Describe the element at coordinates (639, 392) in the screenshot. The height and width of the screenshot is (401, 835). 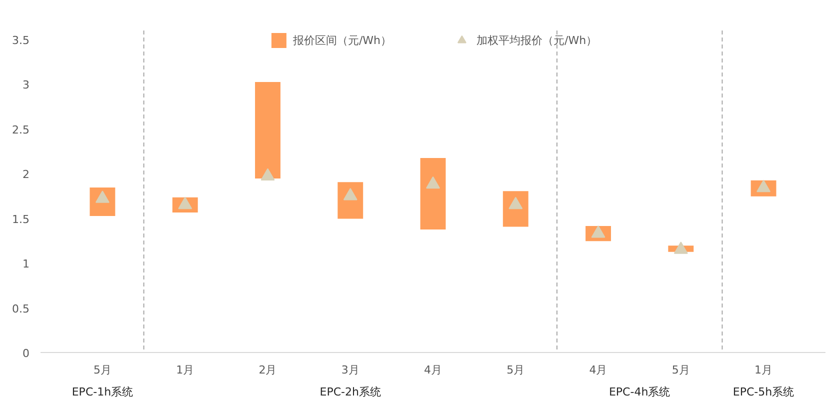
I see `text: EPC-4h系统` at that location.